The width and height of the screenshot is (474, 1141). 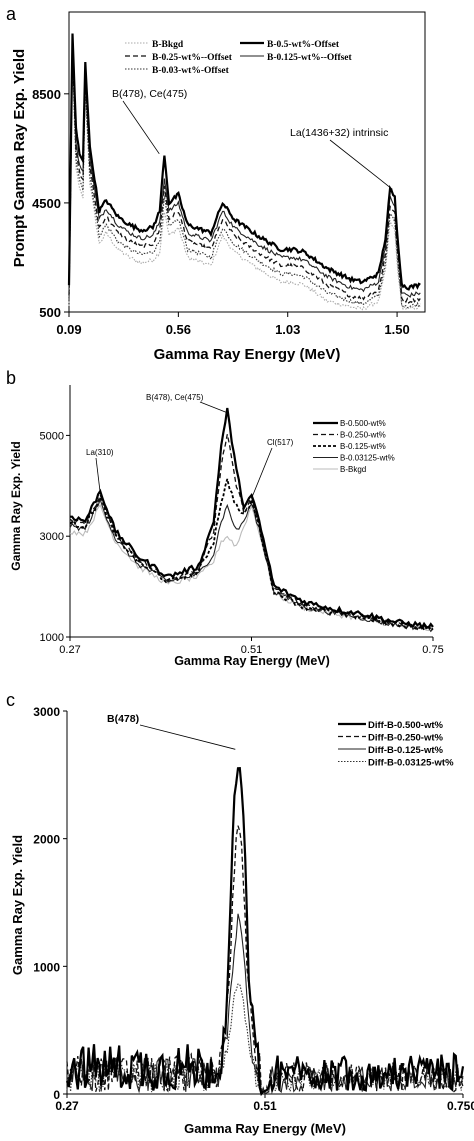 I want to click on x-tick-label-c: 0.750, so click(x=460, y=1106).